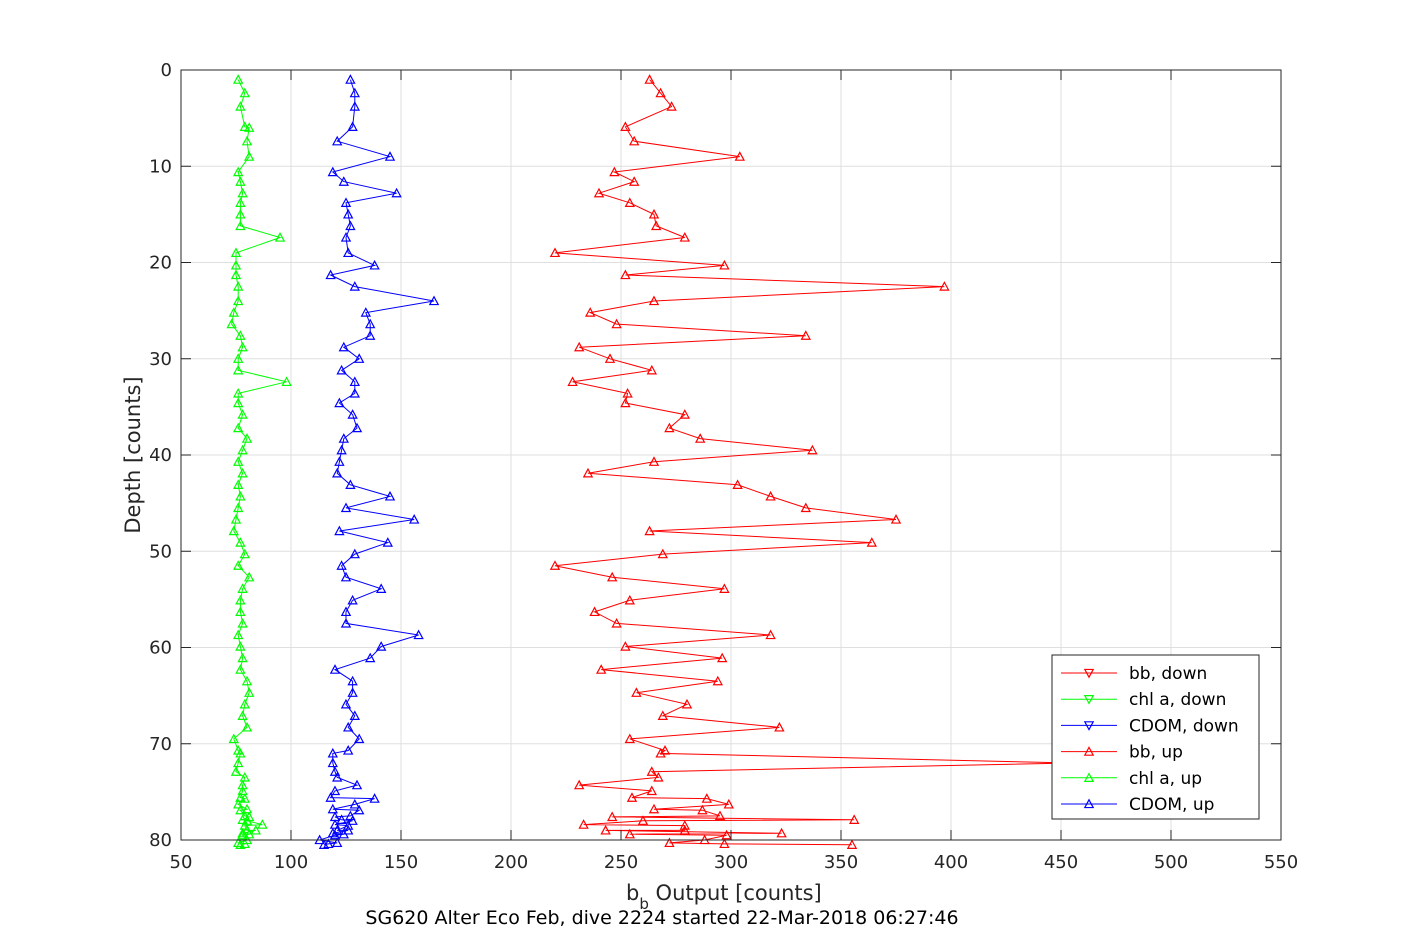  I want to click on x-tick-label: 300, so click(731, 862).